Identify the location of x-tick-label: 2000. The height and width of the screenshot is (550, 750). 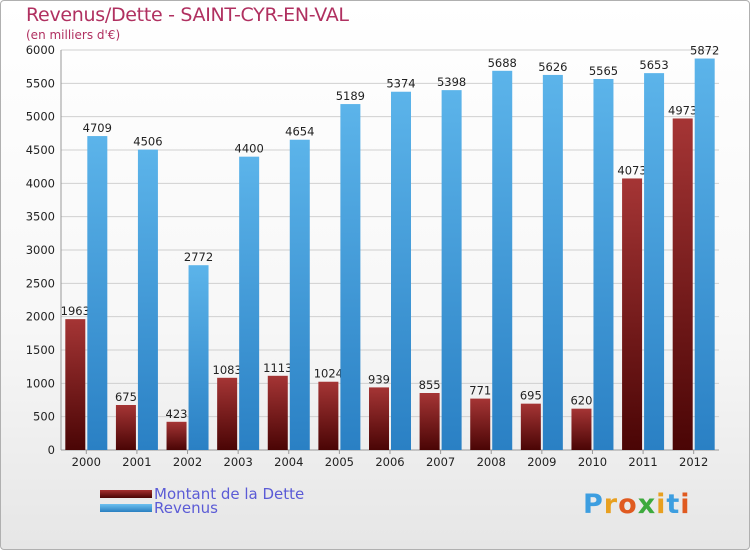
(86, 462).